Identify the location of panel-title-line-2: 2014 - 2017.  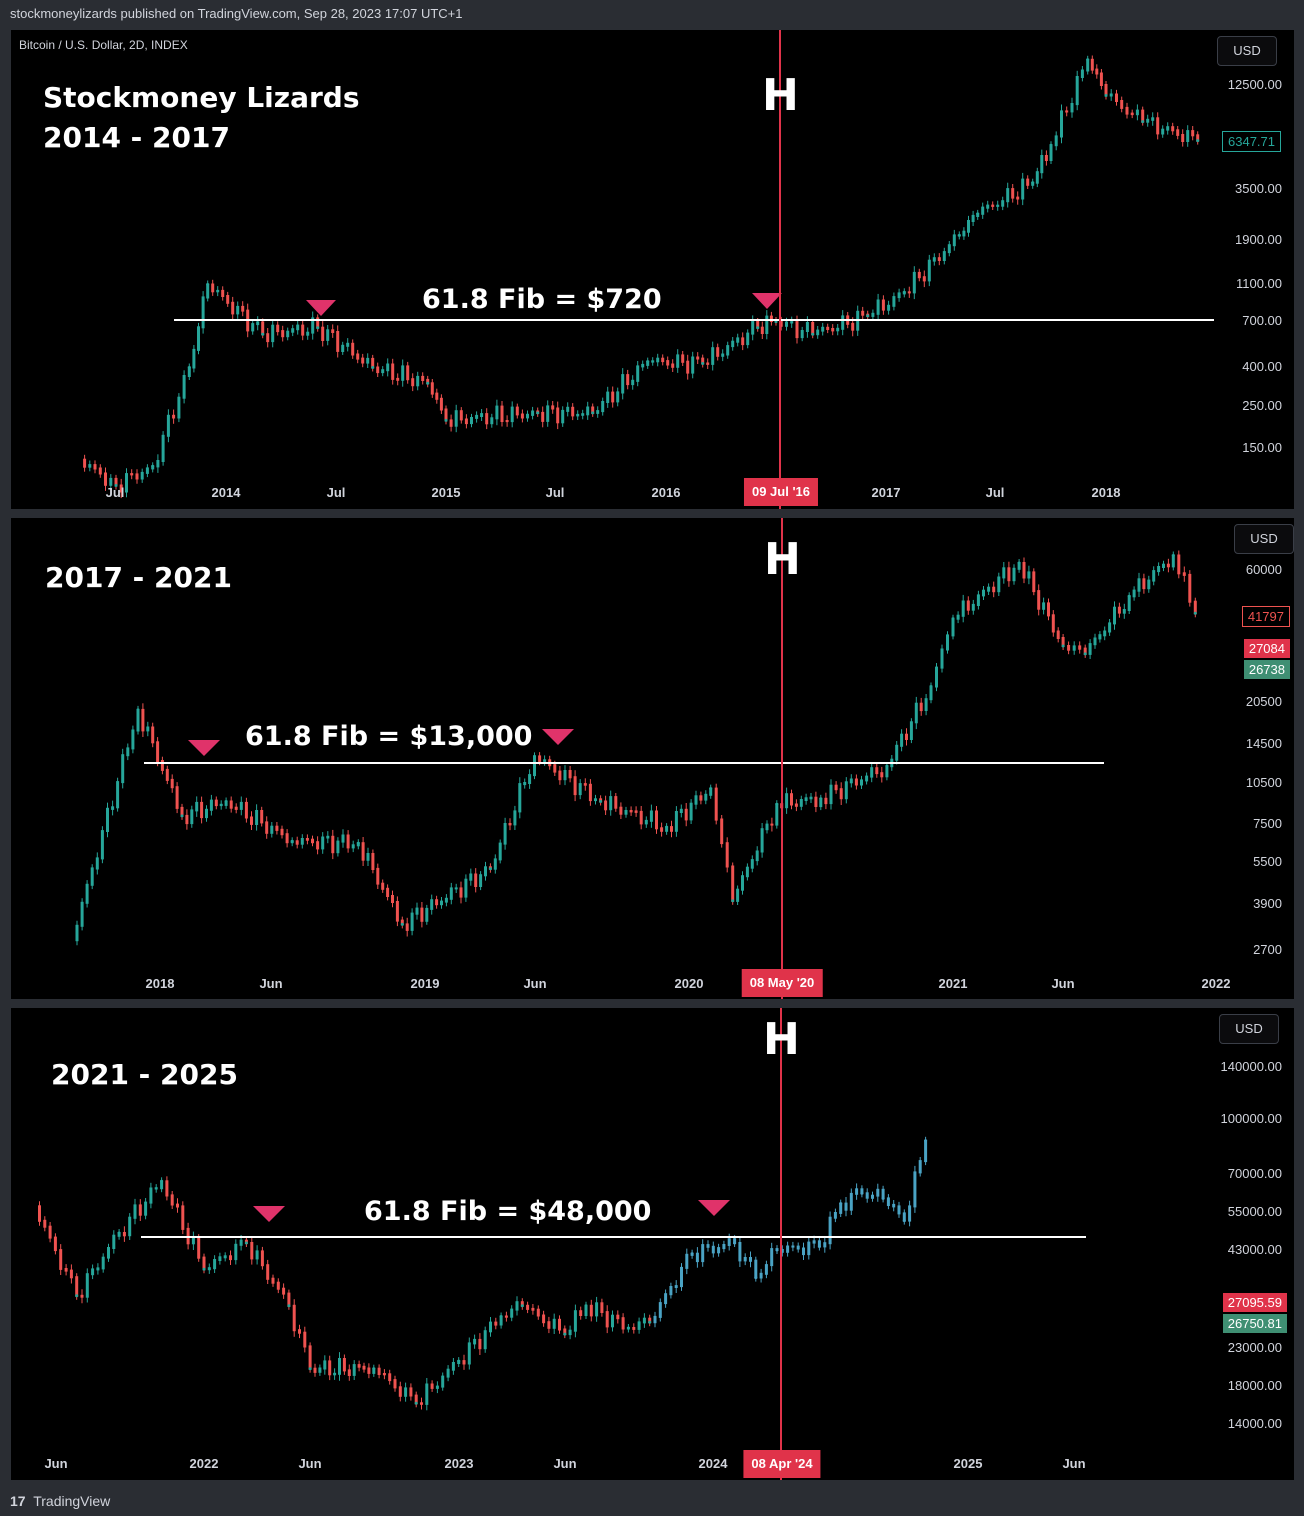
(136, 137).